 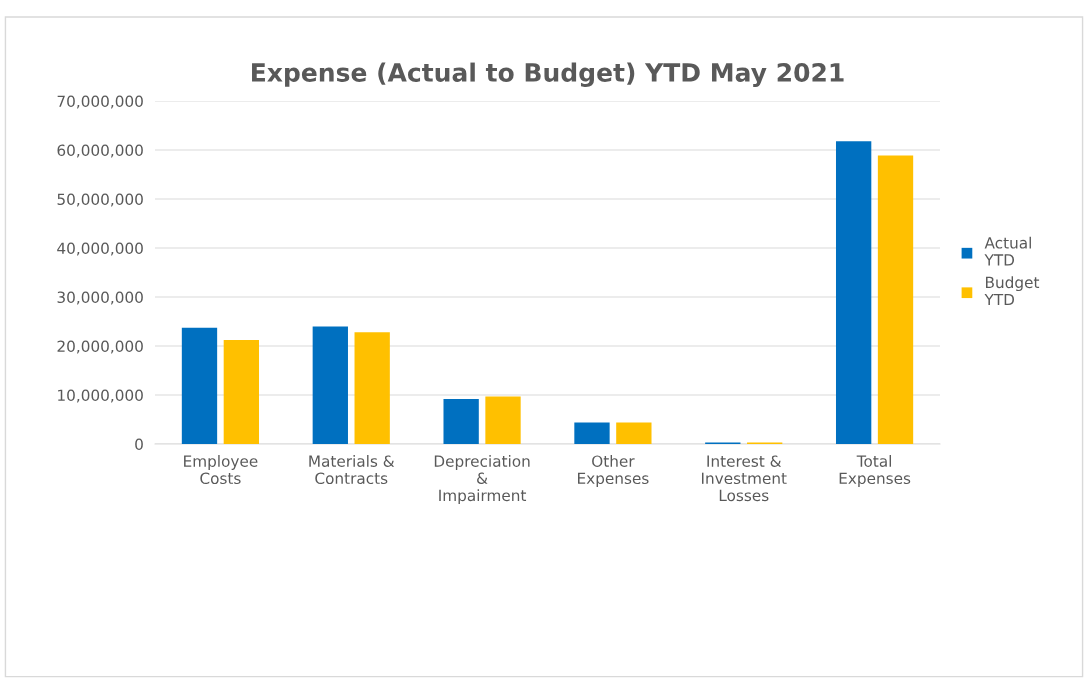 What do you see at coordinates (139, 444) in the screenshot?
I see `y-tick-label: 0` at bounding box center [139, 444].